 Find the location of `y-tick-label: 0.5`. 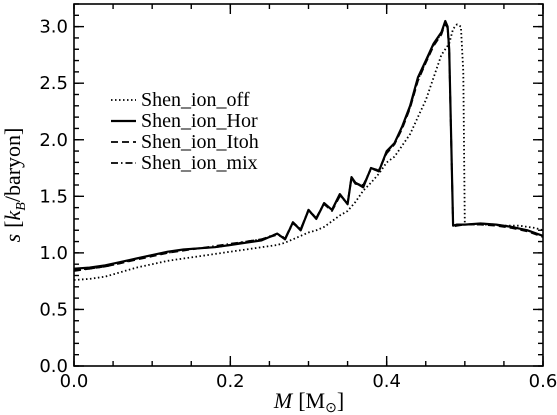

y-tick-label: 0.5 is located at coordinates (53, 309).